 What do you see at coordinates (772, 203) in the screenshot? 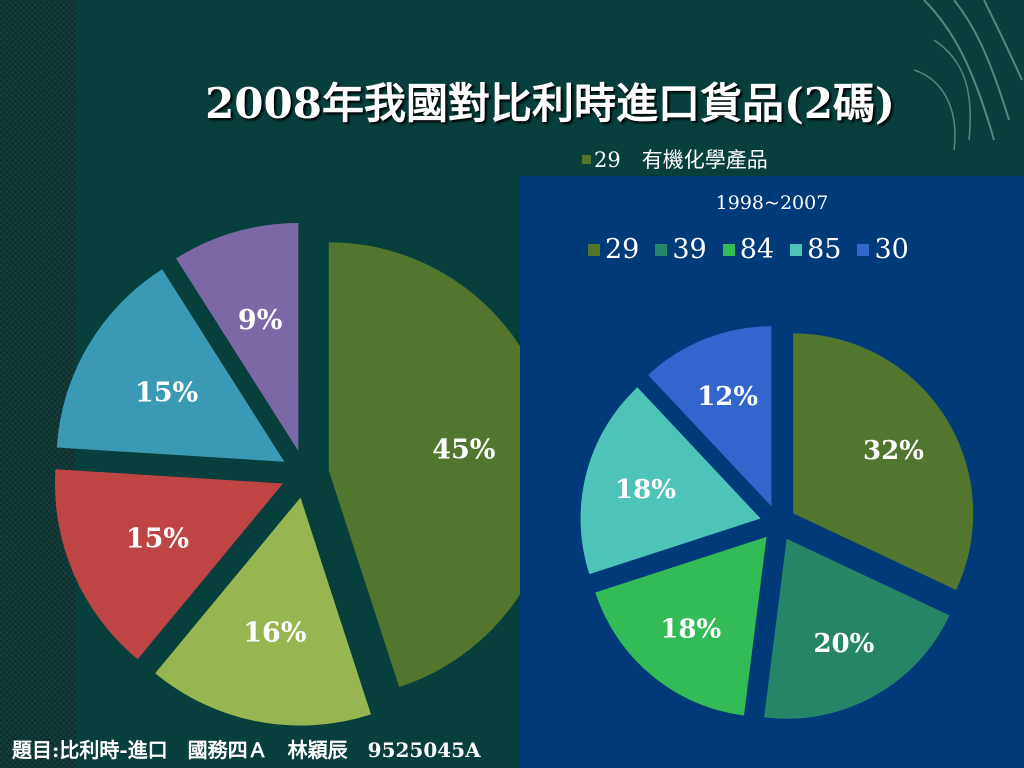
I see `chart-subtitle: 1998~2007` at bounding box center [772, 203].